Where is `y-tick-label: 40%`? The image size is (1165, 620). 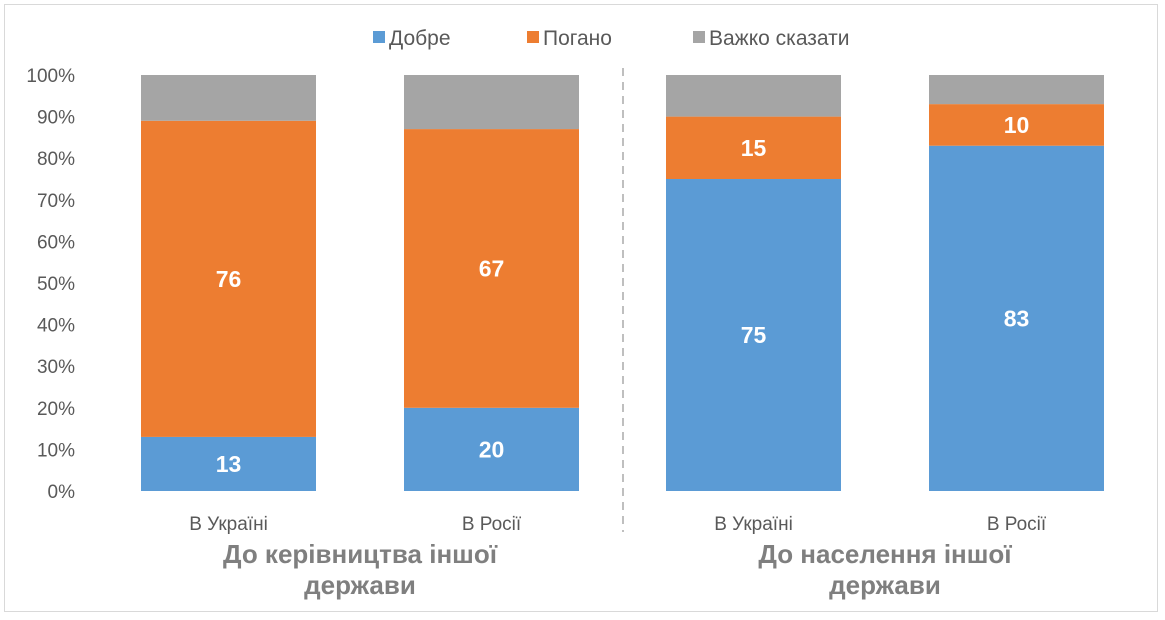 y-tick-label: 40% is located at coordinates (56, 326).